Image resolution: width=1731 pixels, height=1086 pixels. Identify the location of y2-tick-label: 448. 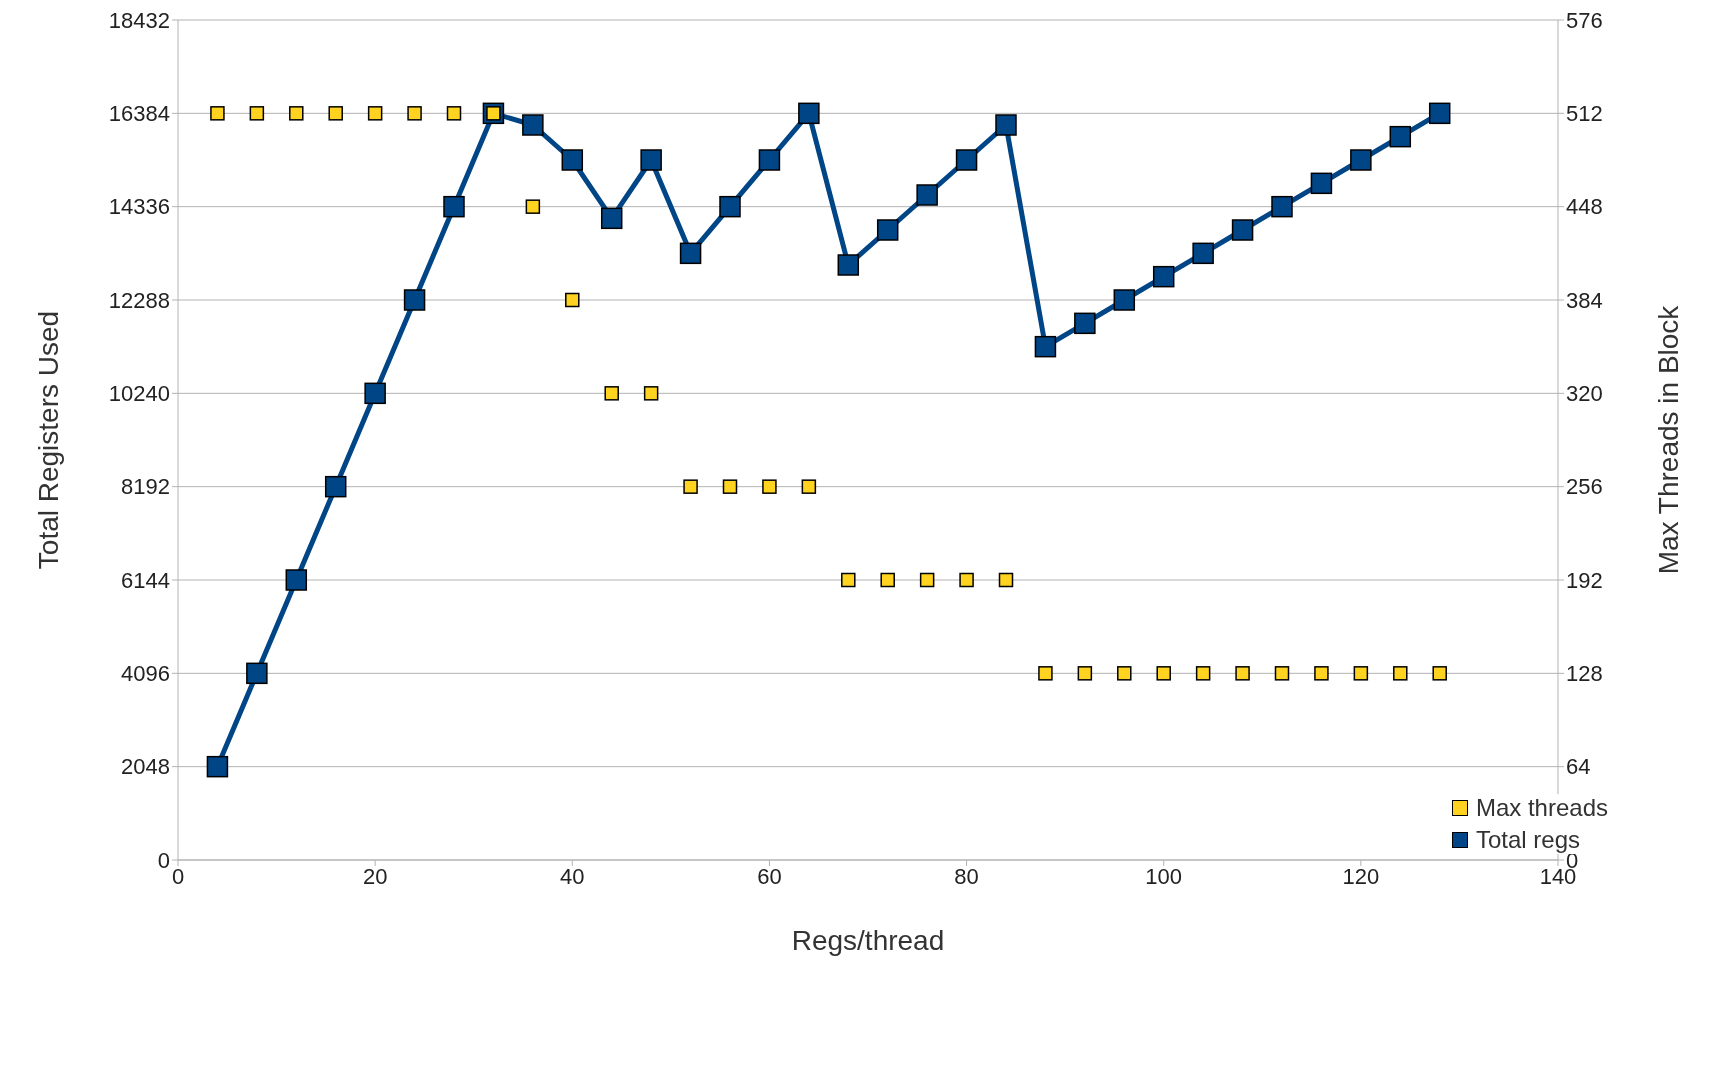
(1584, 207).